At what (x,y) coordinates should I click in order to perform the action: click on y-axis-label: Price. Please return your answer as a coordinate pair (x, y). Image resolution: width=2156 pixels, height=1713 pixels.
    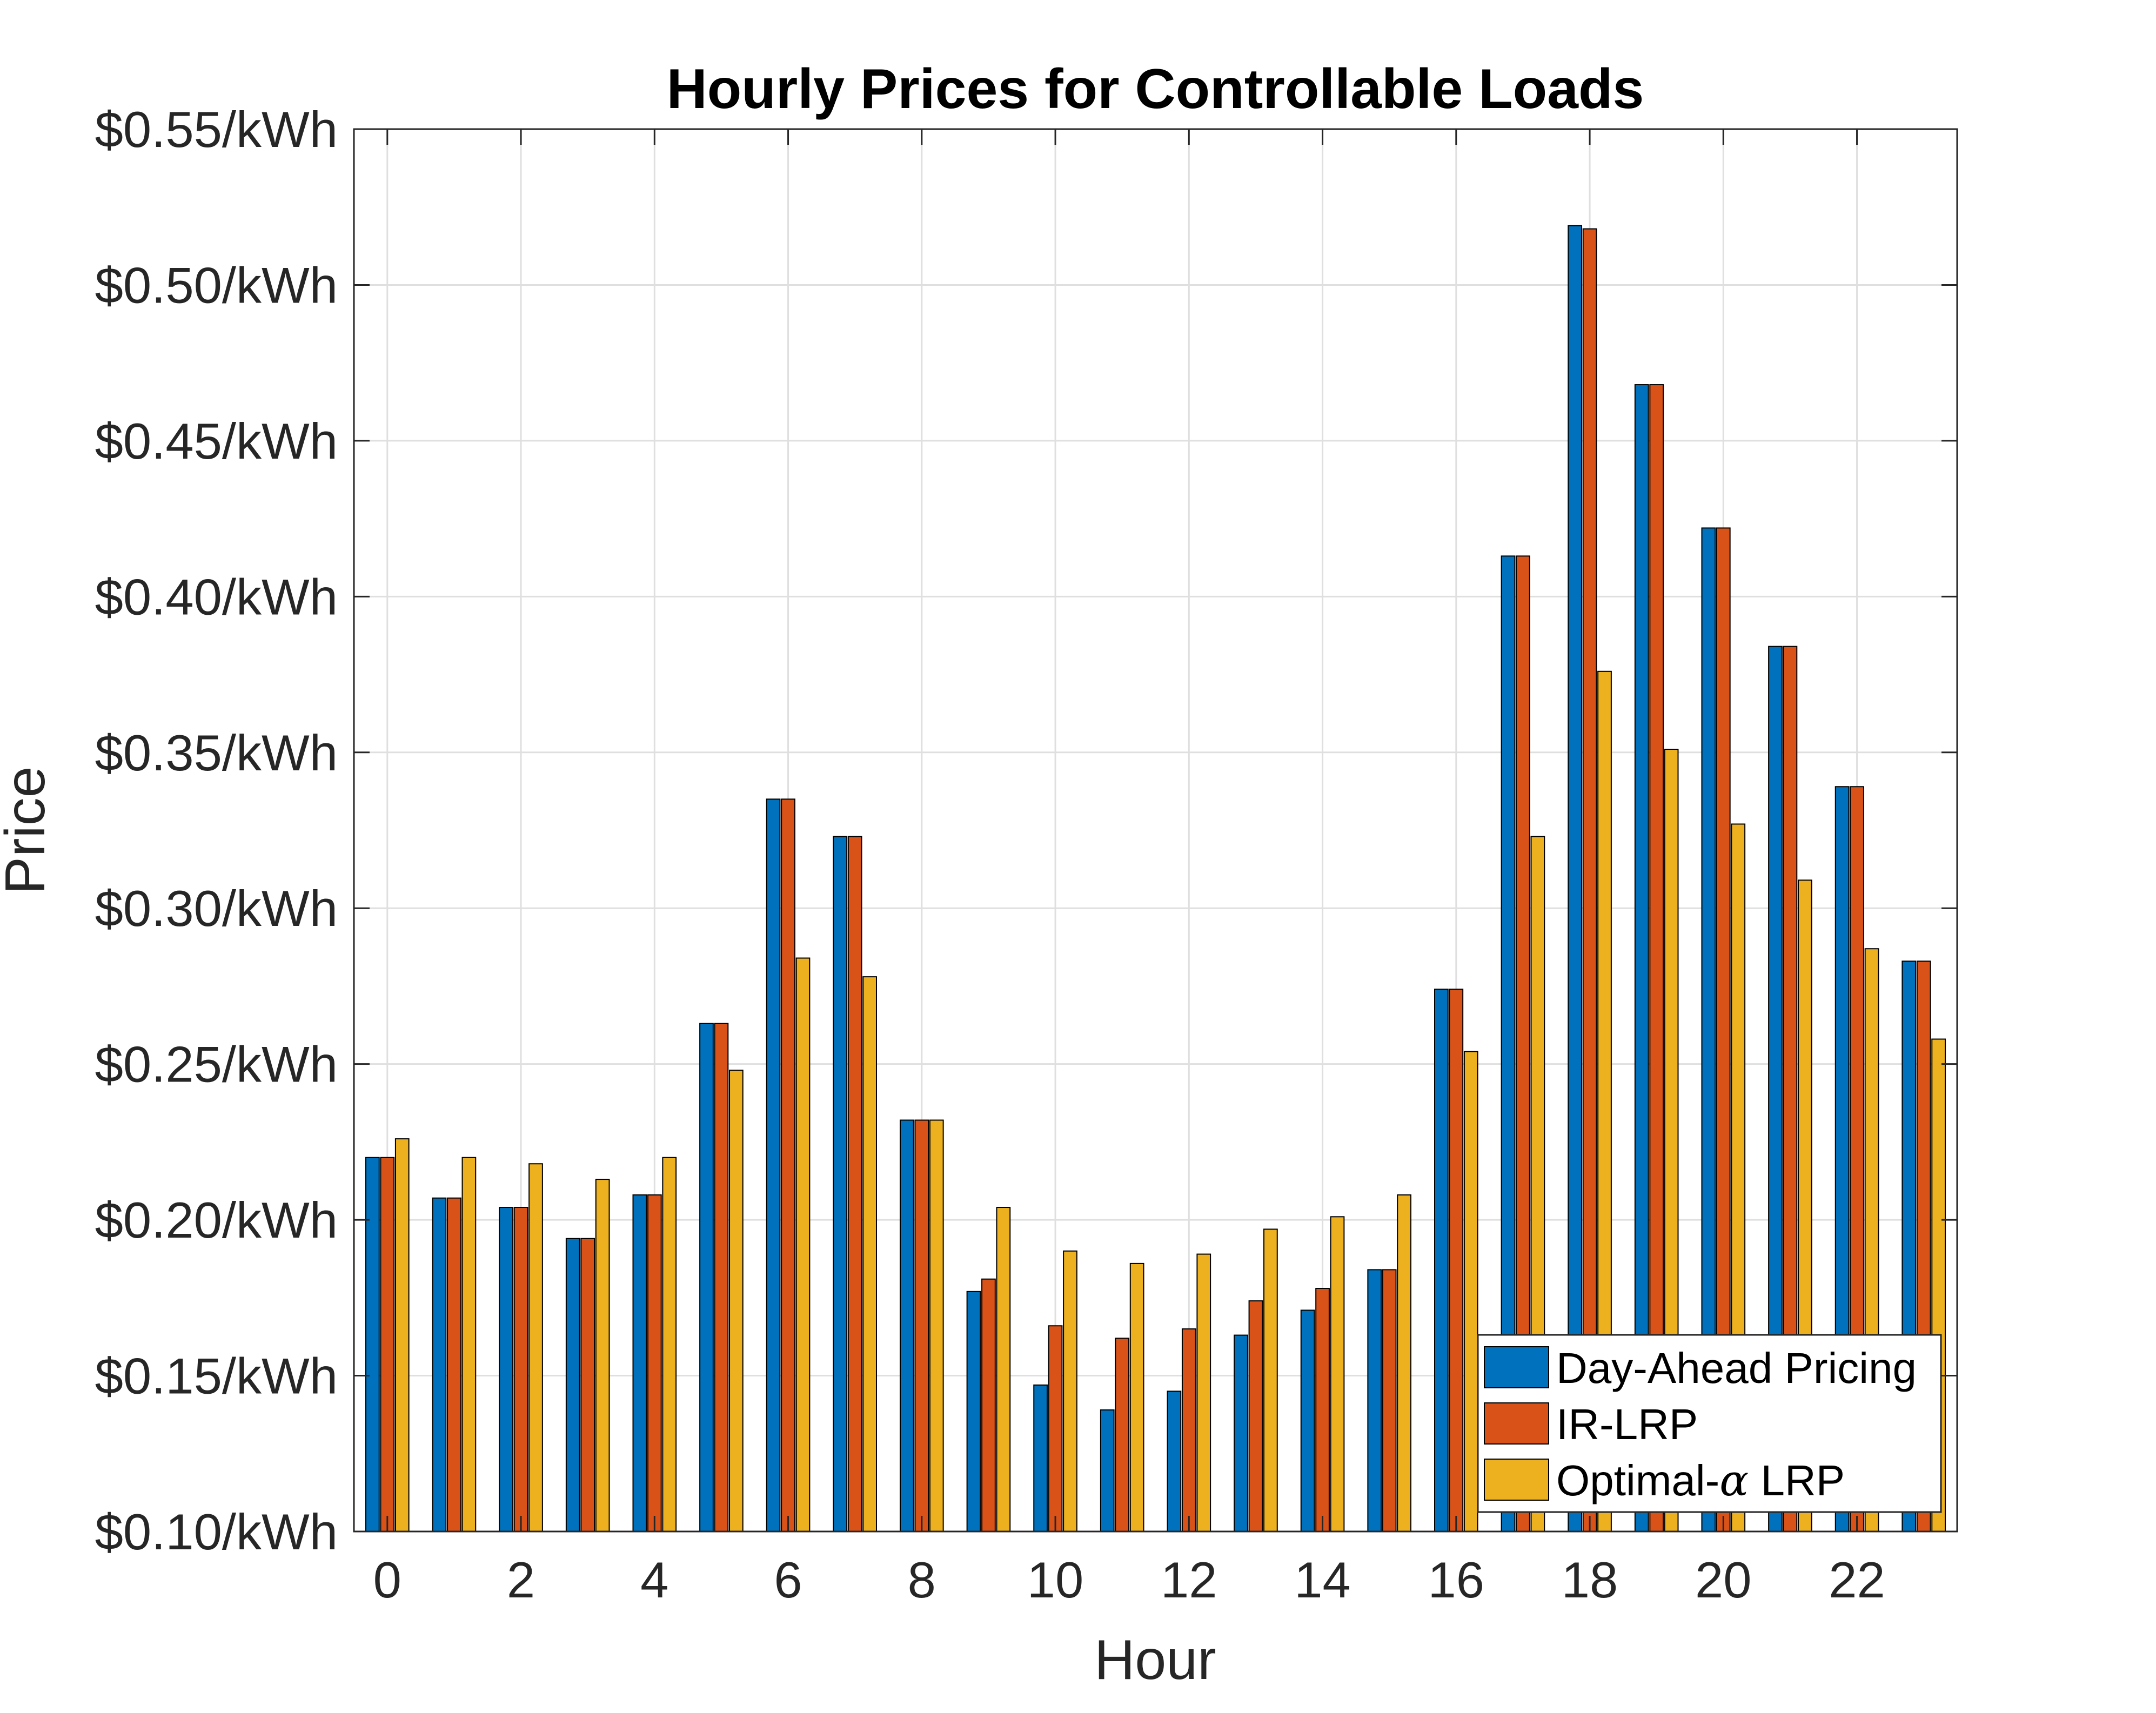
    Looking at the image, I should click on (28, 831).